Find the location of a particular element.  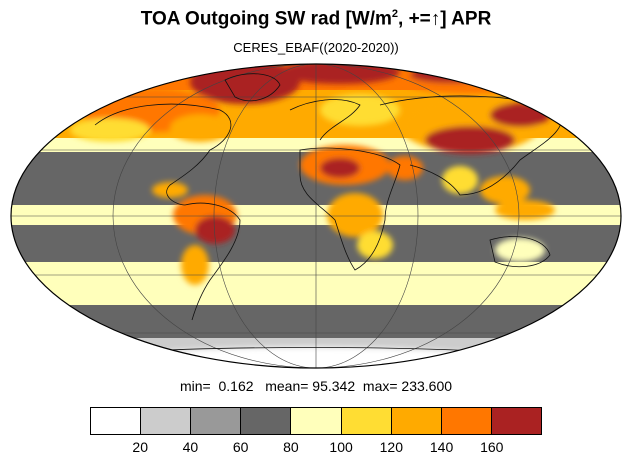

title-superscript: 2 is located at coordinates (395, 14).